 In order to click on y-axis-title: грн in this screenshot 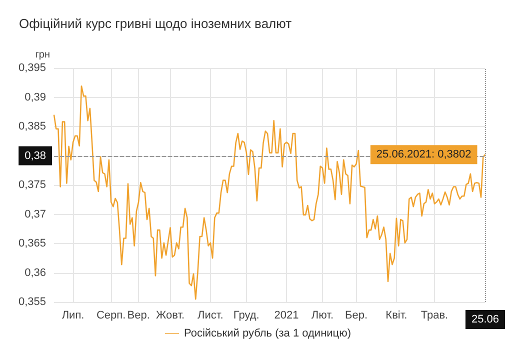, I will do `click(42, 55)`.